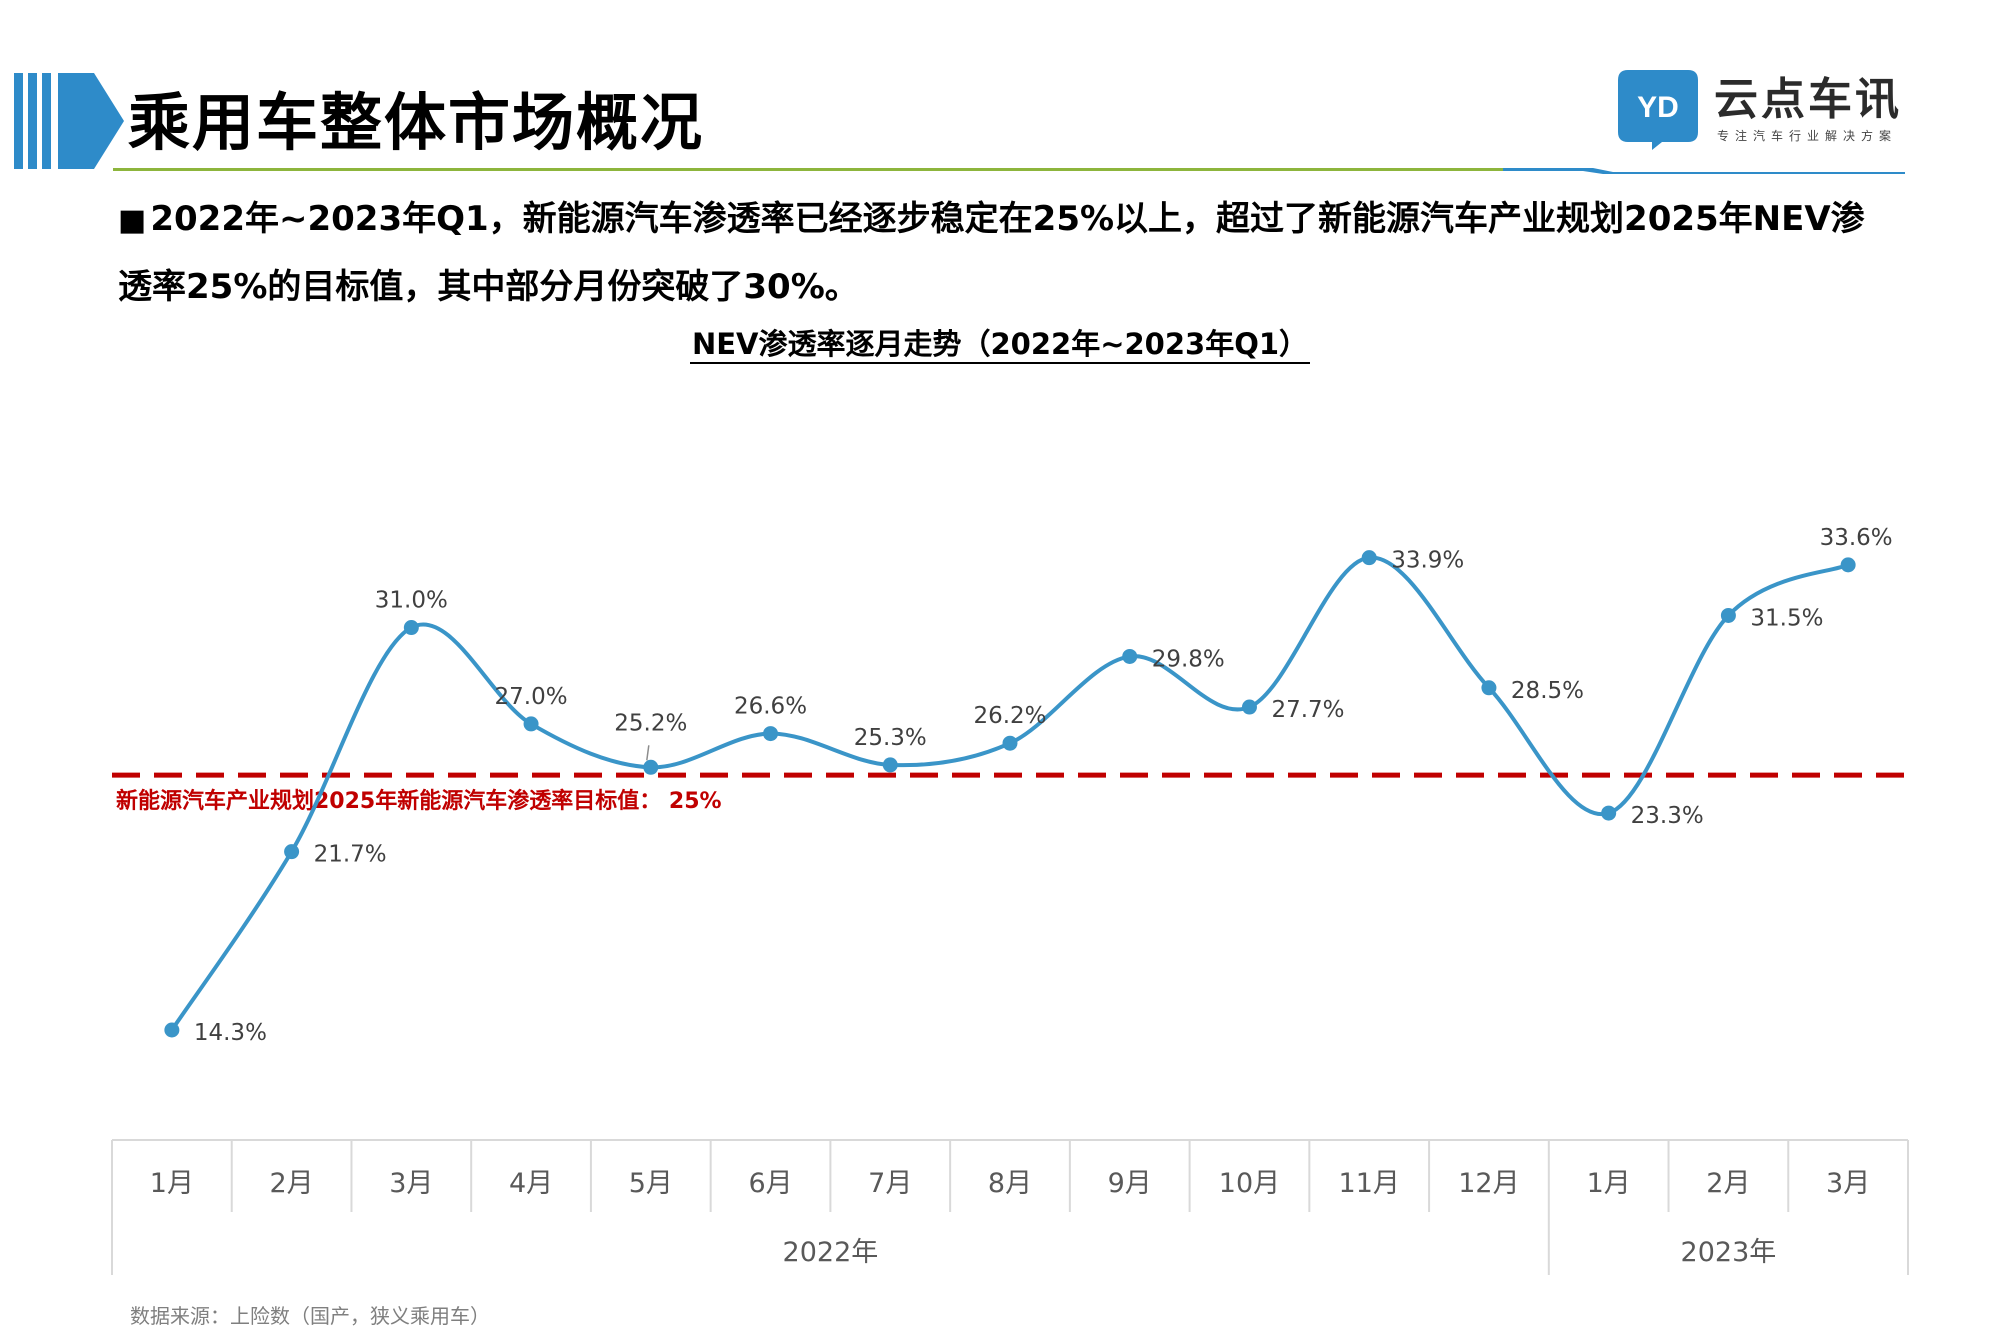 The image size is (2000, 1333). I want to click on data-label: 26.6%, so click(770, 707).